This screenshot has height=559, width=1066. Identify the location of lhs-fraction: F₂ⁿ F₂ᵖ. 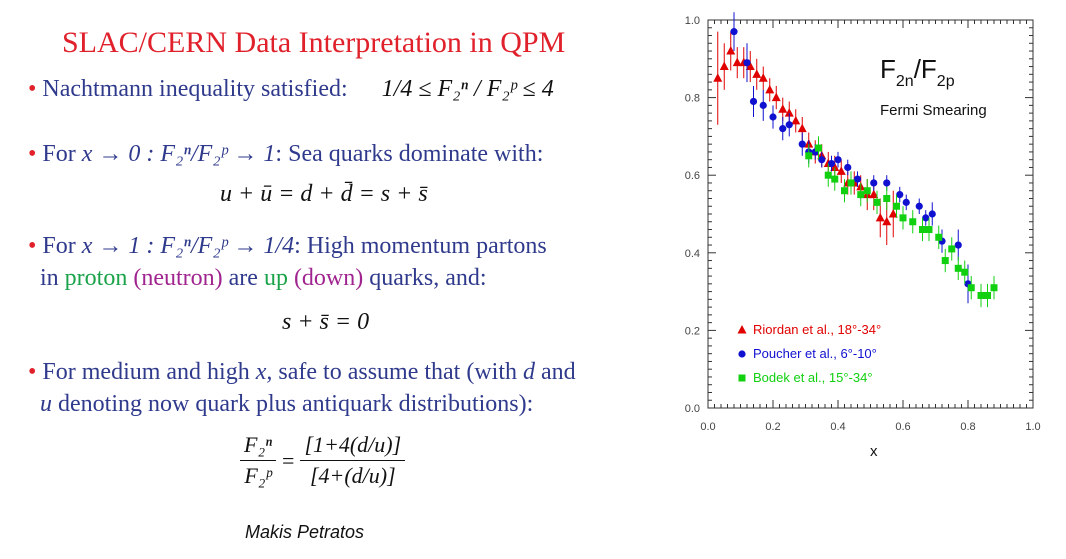
(258, 460).